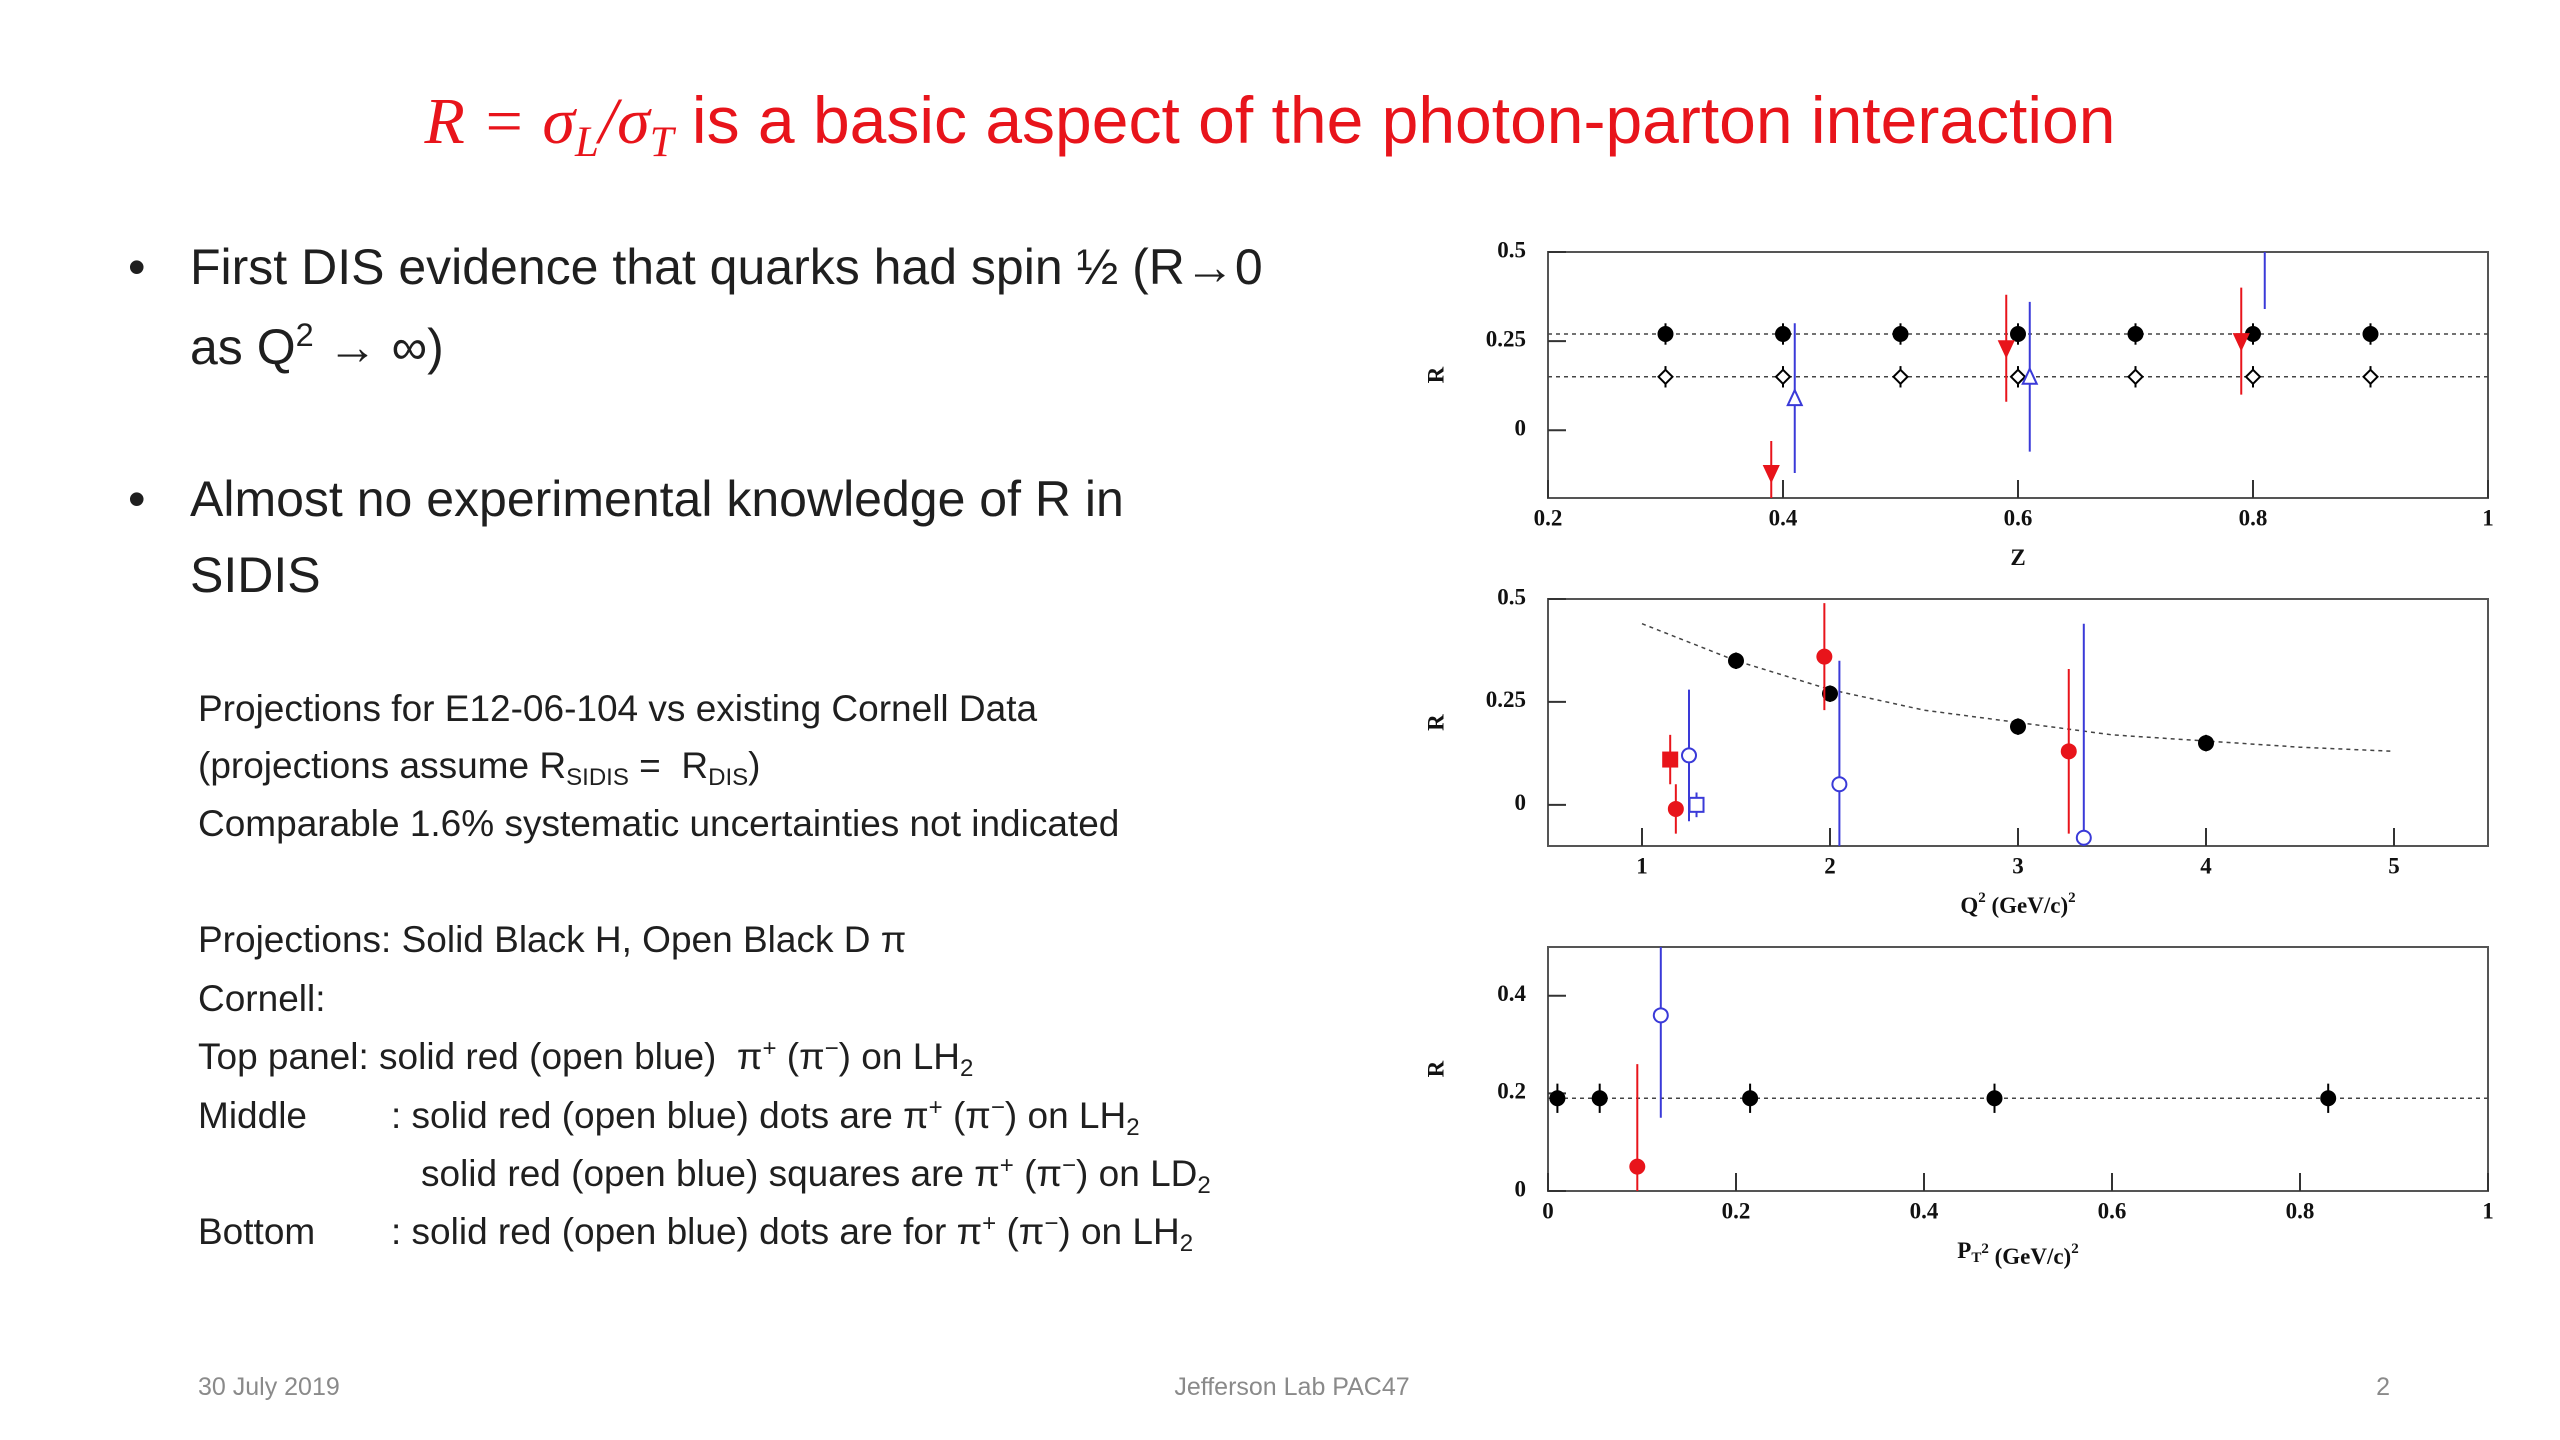 The width and height of the screenshot is (2560, 1440). What do you see at coordinates (2018, 688) in the screenshot?
I see `fit-curve` at bounding box center [2018, 688].